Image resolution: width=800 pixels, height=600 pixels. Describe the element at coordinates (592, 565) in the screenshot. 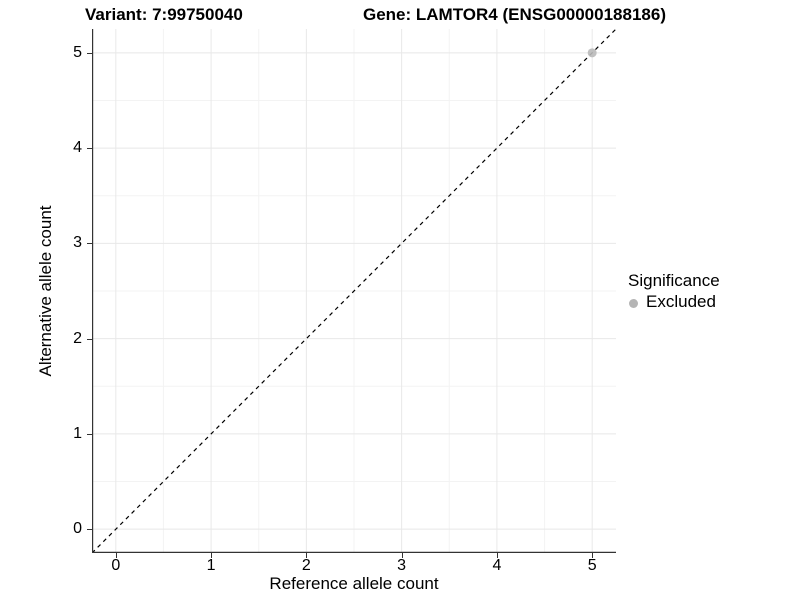

I see `x-tick-label: 5` at that location.